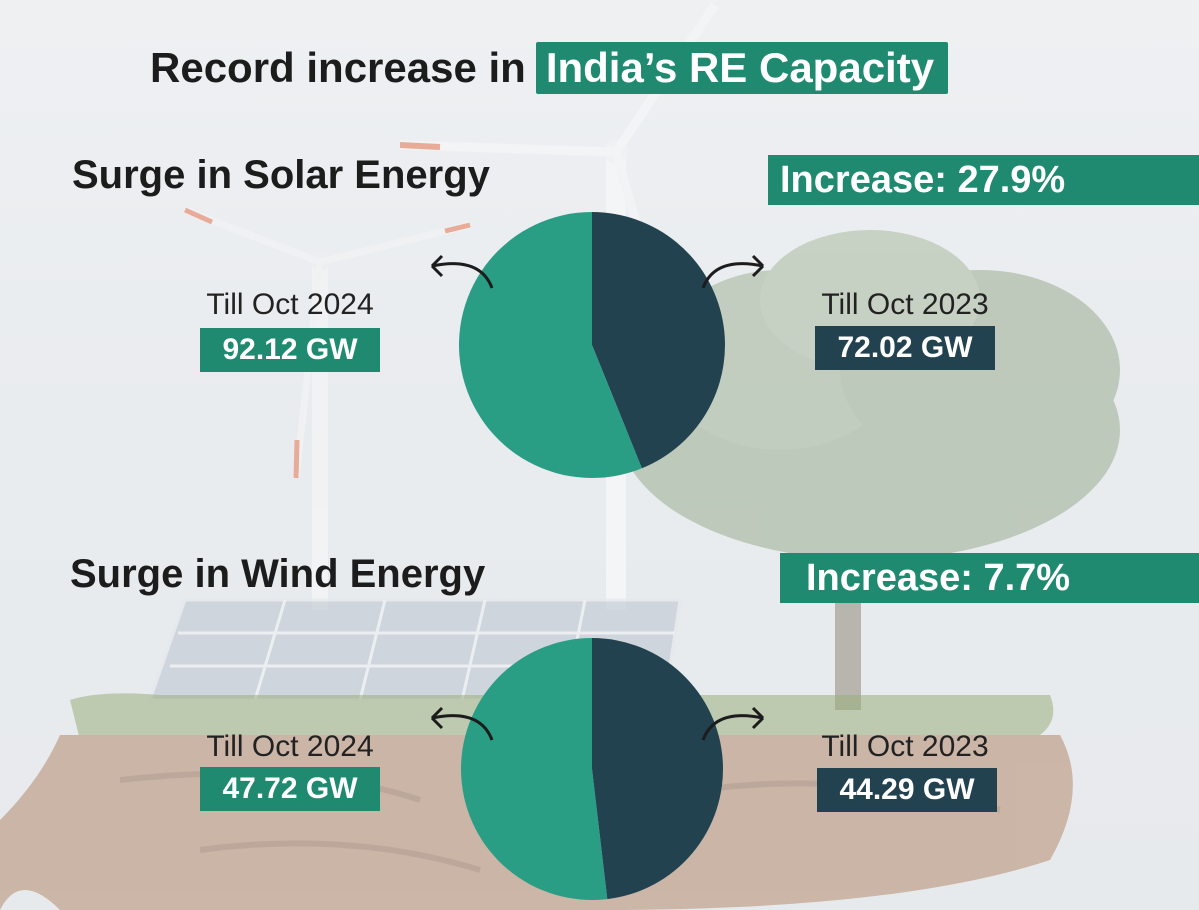 The width and height of the screenshot is (1199, 910). I want to click on solar-section-title: Surge in Solar Energy, so click(281, 175).